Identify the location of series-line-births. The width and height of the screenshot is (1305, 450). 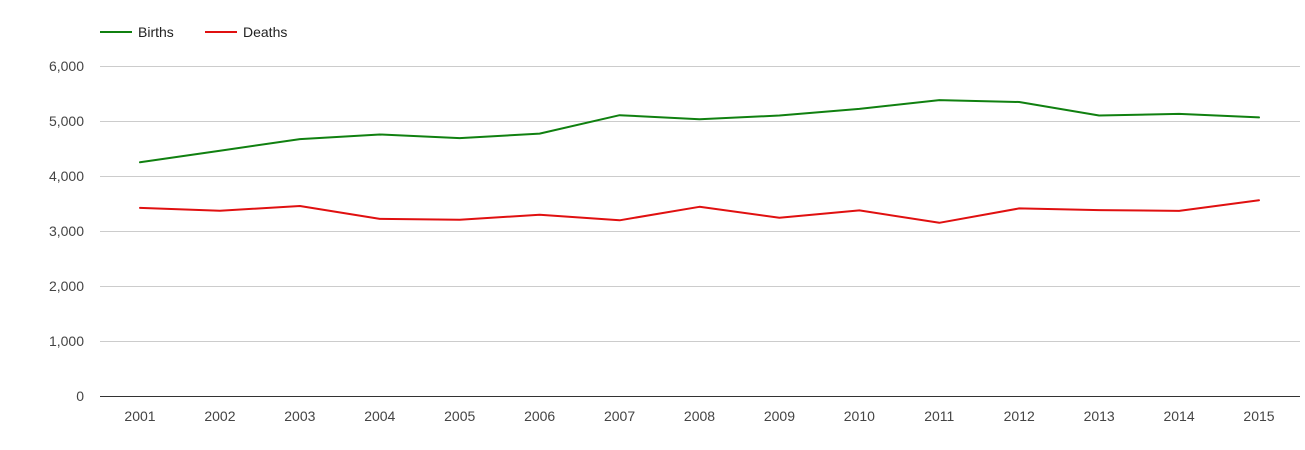
(699, 131).